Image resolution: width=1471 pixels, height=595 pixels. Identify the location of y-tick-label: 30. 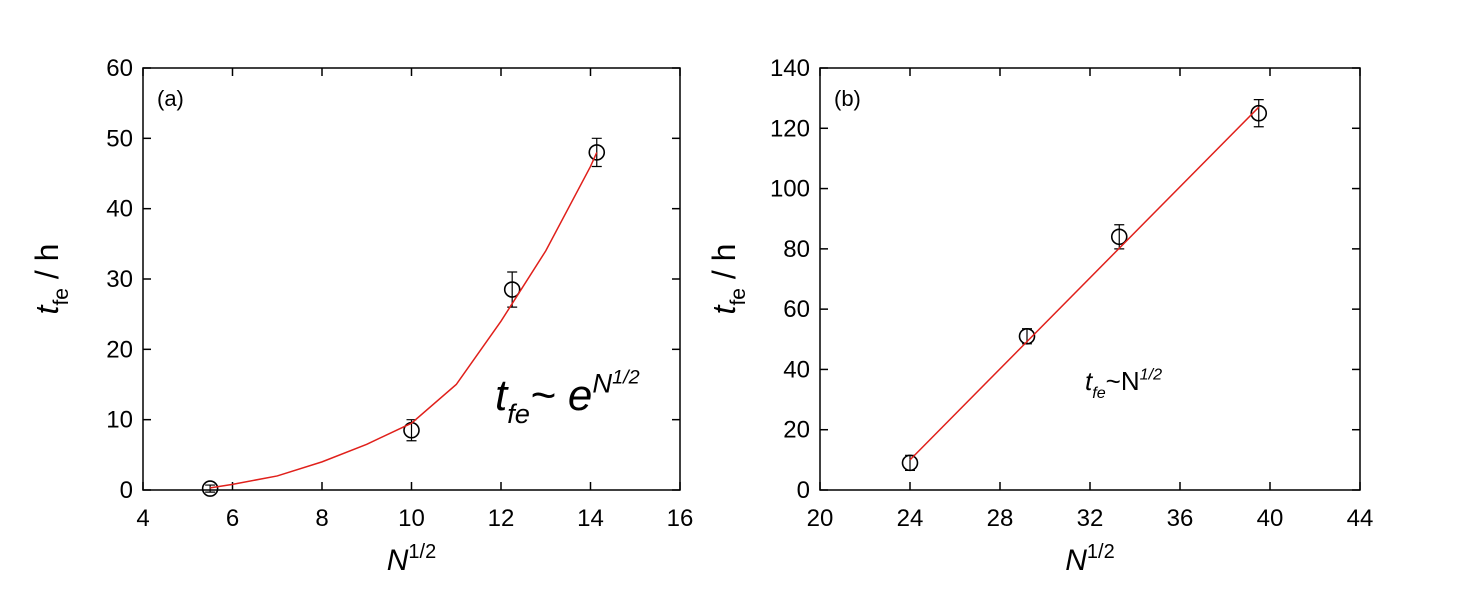
(119, 279).